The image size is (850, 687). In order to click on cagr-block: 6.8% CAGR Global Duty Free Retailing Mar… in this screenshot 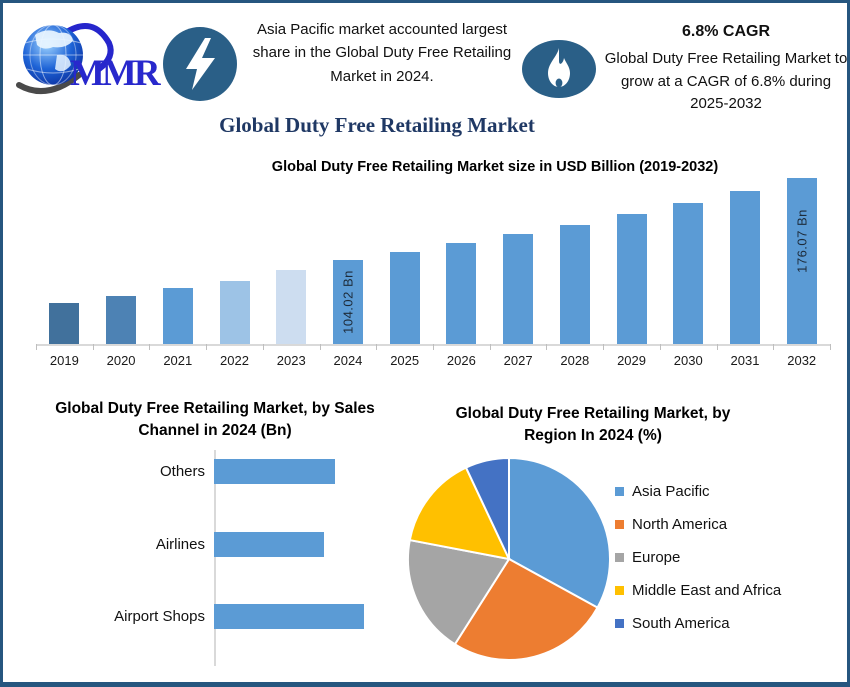, I will do `click(725, 69)`.